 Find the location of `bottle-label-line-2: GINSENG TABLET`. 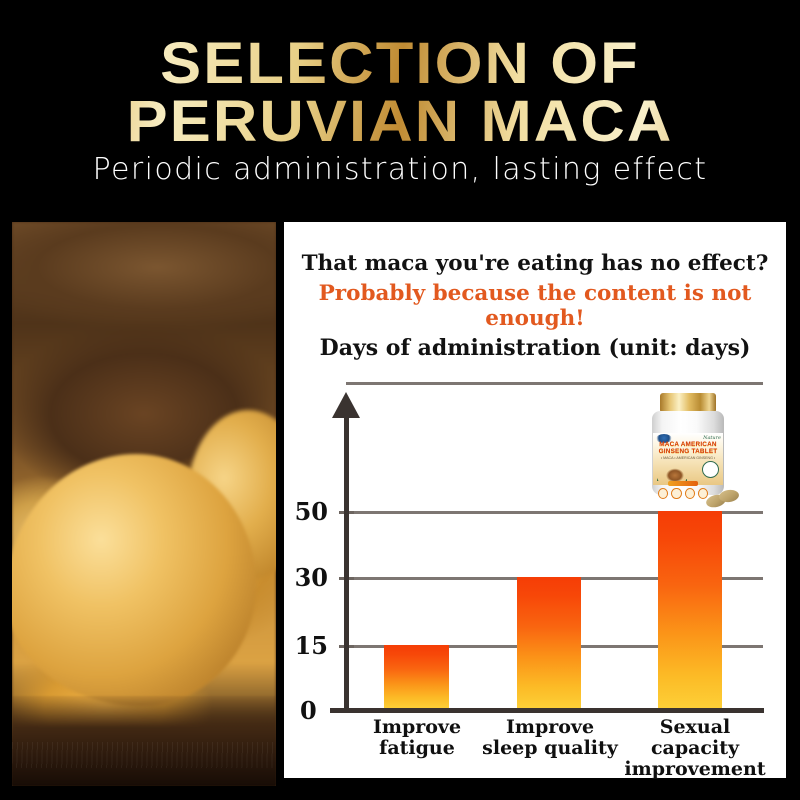

bottle-label-line-2: GINSENG TABLET is located at coordinates (688, 451).